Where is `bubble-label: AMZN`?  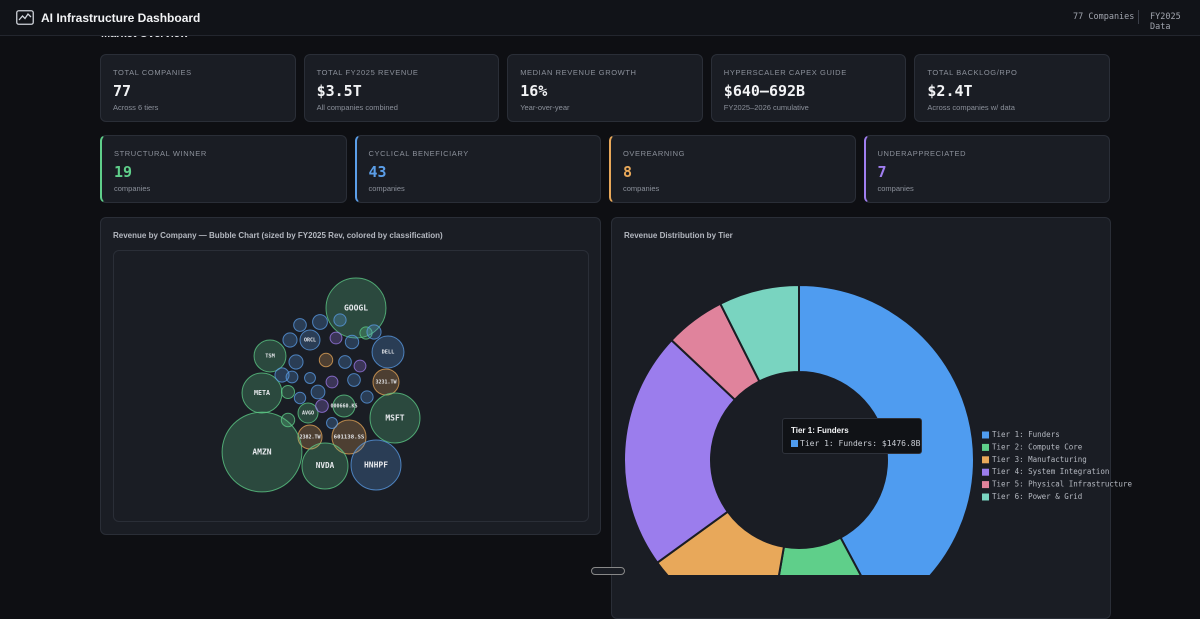
bubble-label: AMZN is located at coordinates (261, 452).